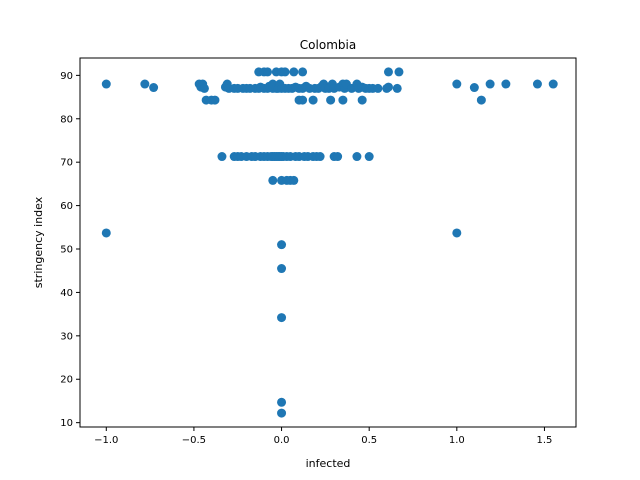 The image size is (640, 480). I want to click on y-tick-label: 90, so click(66, 76).